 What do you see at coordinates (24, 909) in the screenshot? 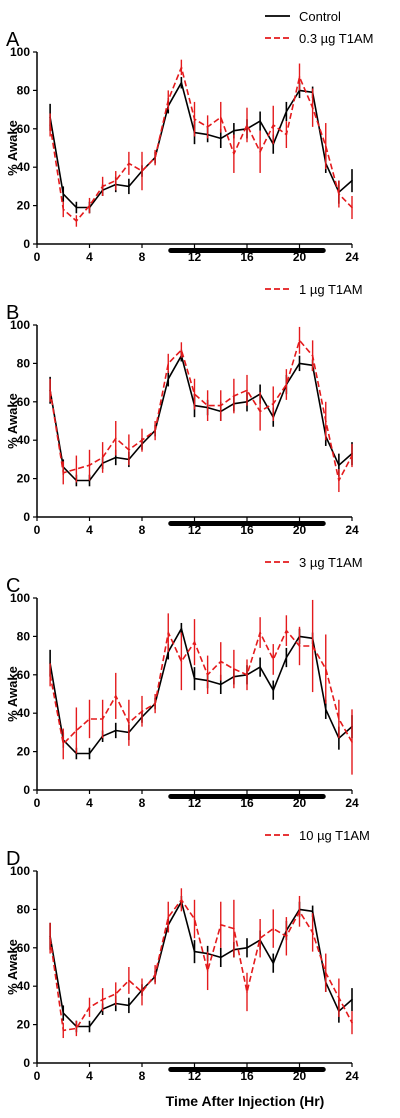
I see `y-tick-label: 80` at bounding box center [24, 909].